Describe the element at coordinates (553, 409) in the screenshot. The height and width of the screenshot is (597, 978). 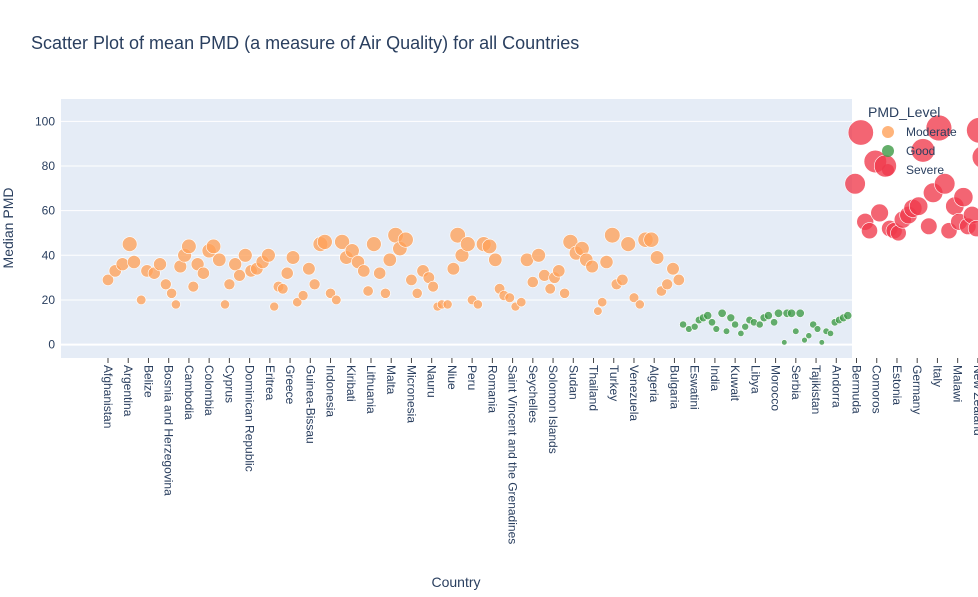
I see `x-tick-label: Solomon Islands` at that location.